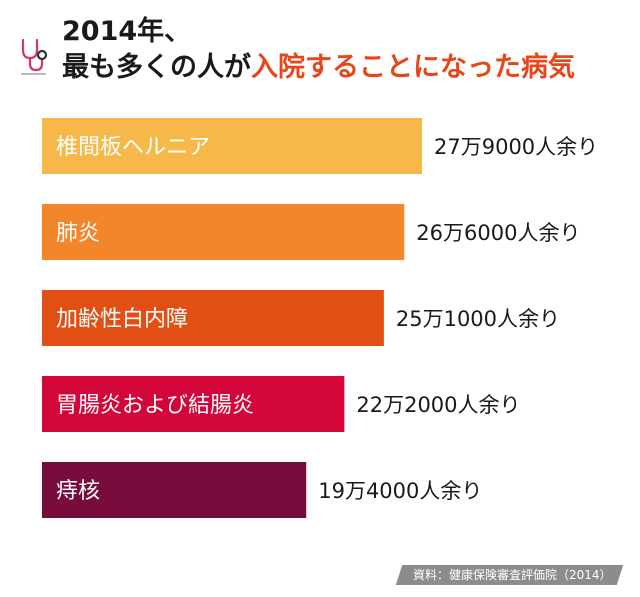 The height and width of the screenshot is (597, 640). Describe the element at coordinates (155, 405) in the screenshot. I see `category-label-3: 胃腸炎および結腸炎` at that location.